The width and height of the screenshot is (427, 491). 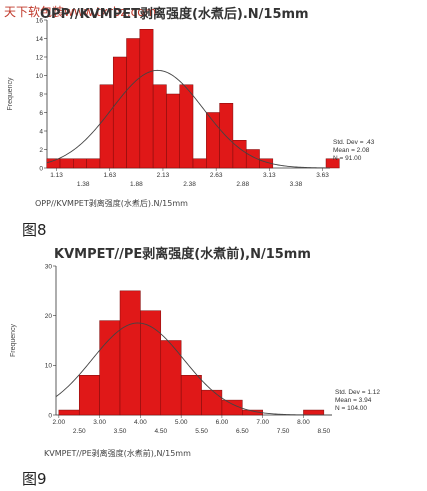 I want to click on chart2-xtick-label: 2.50, so click(x=79, y=431).